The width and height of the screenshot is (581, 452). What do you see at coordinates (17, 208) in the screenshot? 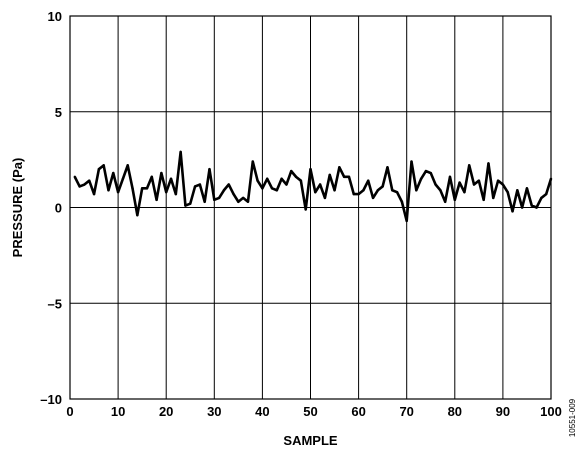
I see `y-axis-title: PRESSURE (Pa)` at bounding box center [17, 208].